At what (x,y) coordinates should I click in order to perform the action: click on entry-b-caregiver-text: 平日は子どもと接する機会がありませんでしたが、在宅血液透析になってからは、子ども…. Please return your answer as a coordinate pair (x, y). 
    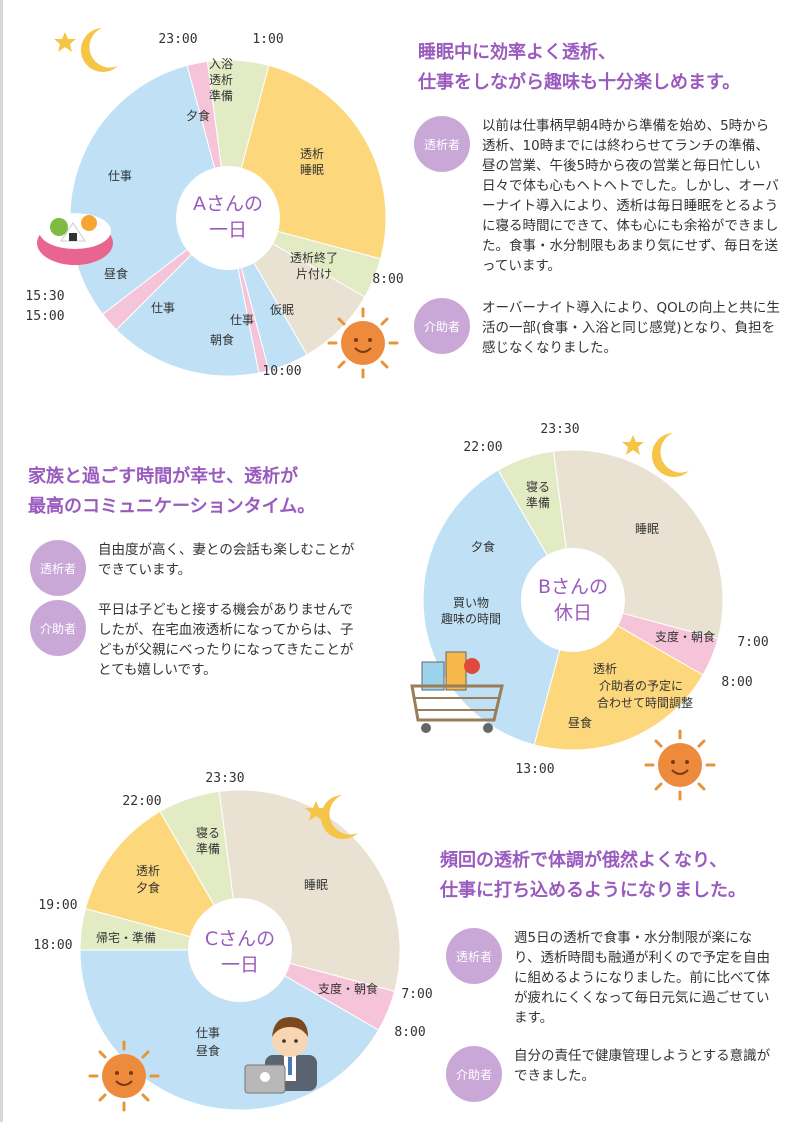
    Looking at the image, I should click on (226, 640).